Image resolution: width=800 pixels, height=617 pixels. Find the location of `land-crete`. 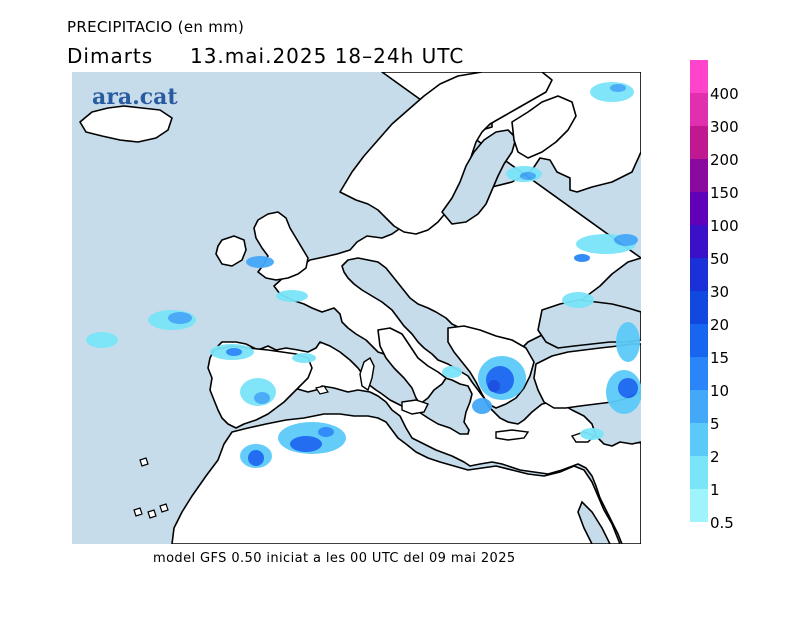

land-crete is located at coordinates (512, 435).